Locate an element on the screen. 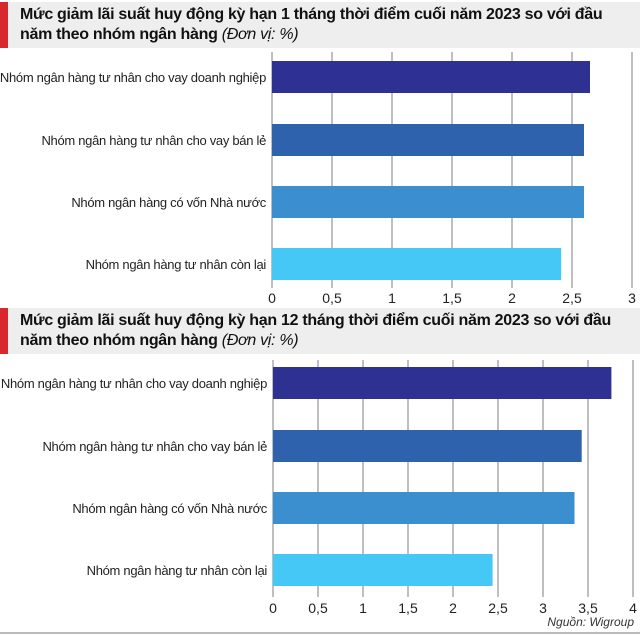 This screenshot has width=640, height=636. x-tick-label: 3,5 is located at coordinates (588, 608).